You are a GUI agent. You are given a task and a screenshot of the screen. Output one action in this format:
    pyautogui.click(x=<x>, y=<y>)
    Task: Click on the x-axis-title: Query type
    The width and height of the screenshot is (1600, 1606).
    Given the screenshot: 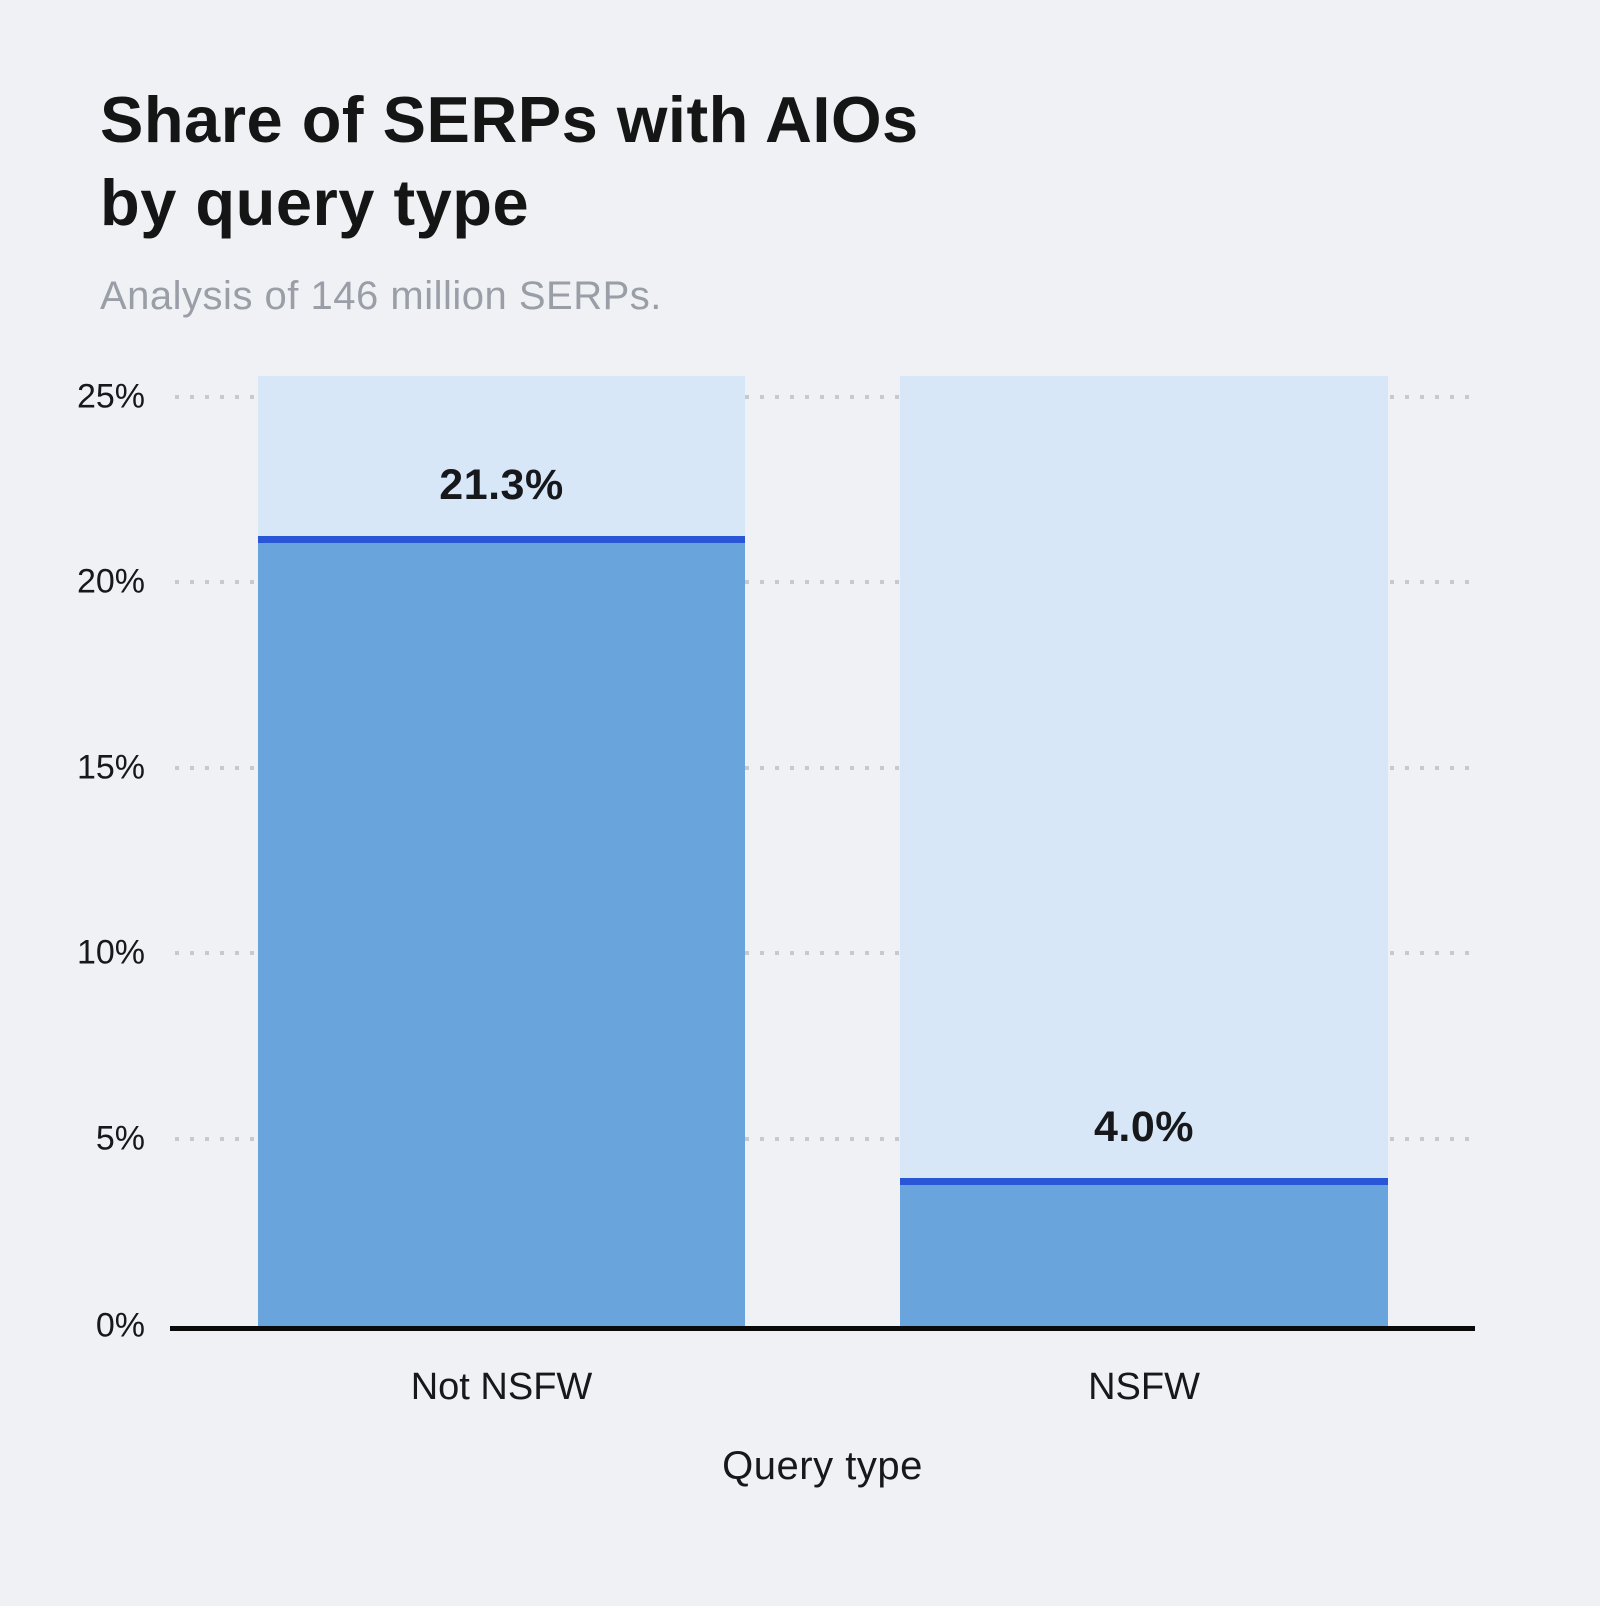 What is the action you would take?
    pyautogui.click(x=822, y=1466)
    